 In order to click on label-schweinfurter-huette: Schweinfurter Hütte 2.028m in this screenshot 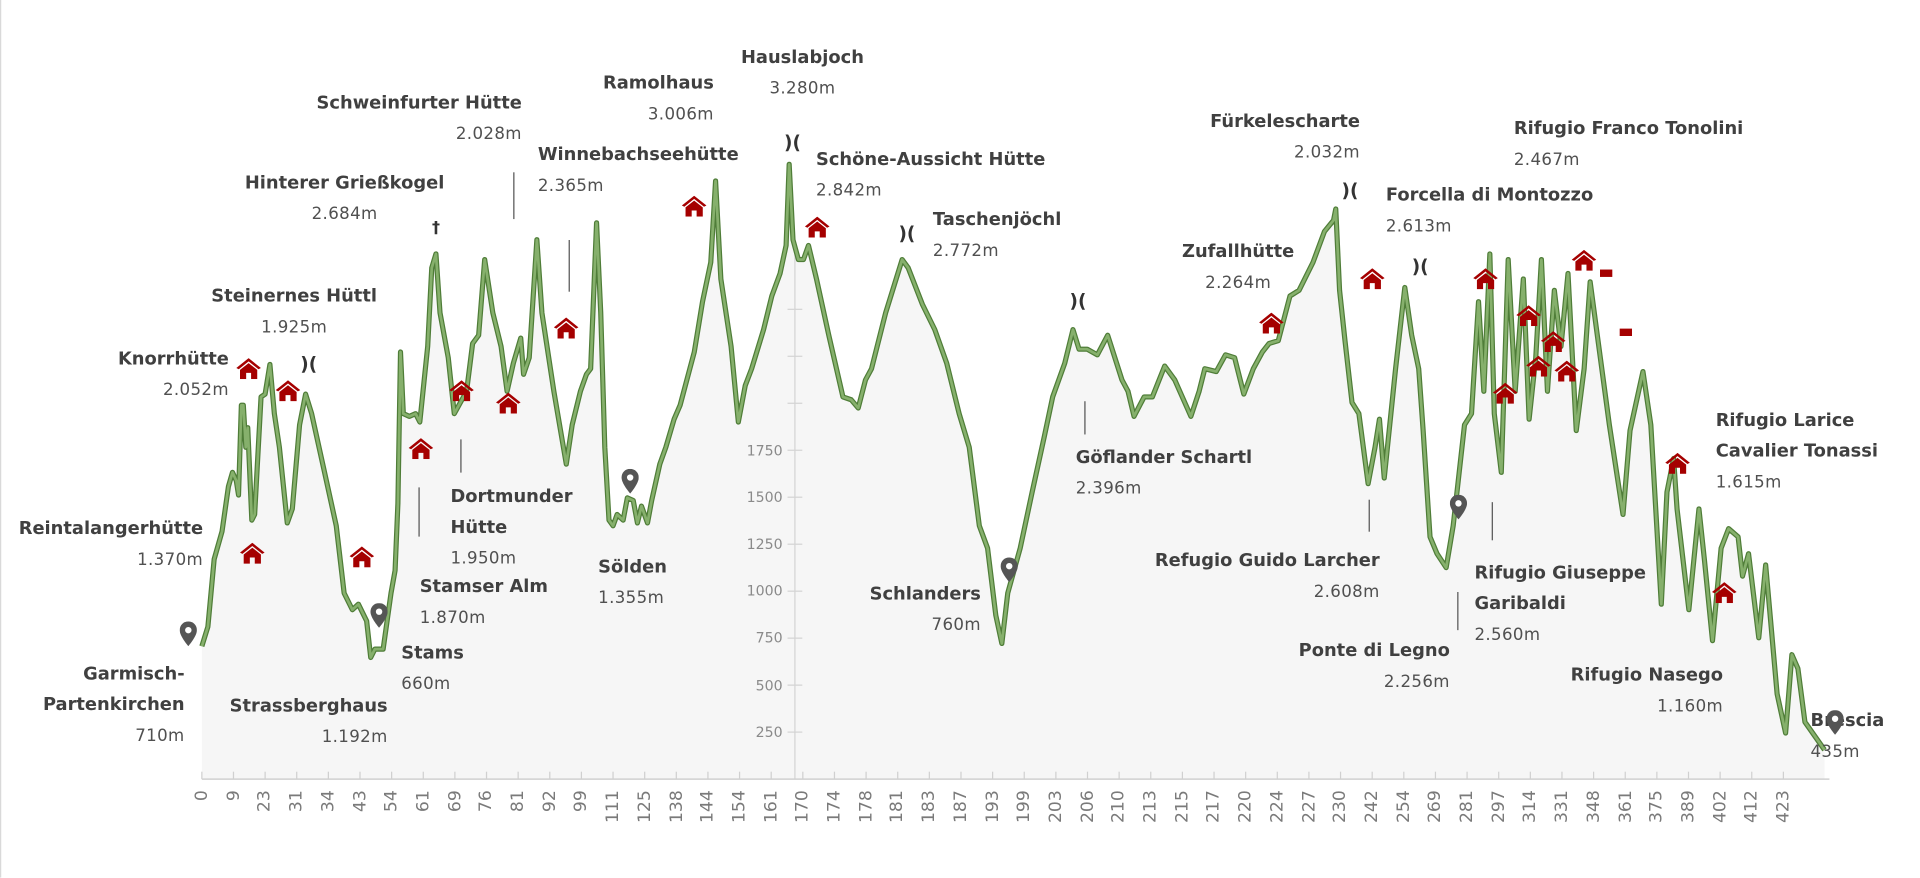, I will do `click(419, 120)`.